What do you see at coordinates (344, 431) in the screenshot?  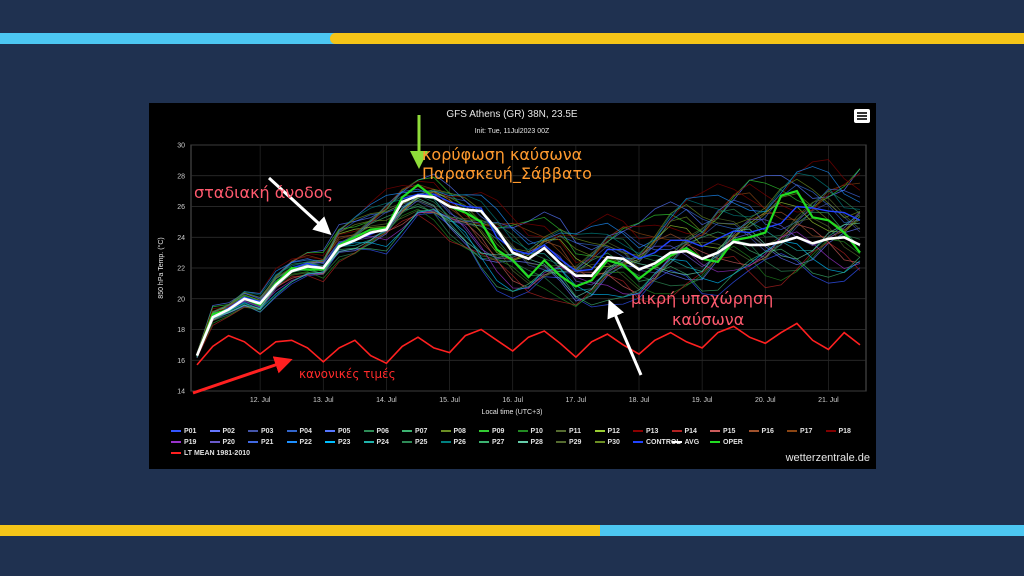 I see `legend-label: P05` at bounding box center [344, 431].